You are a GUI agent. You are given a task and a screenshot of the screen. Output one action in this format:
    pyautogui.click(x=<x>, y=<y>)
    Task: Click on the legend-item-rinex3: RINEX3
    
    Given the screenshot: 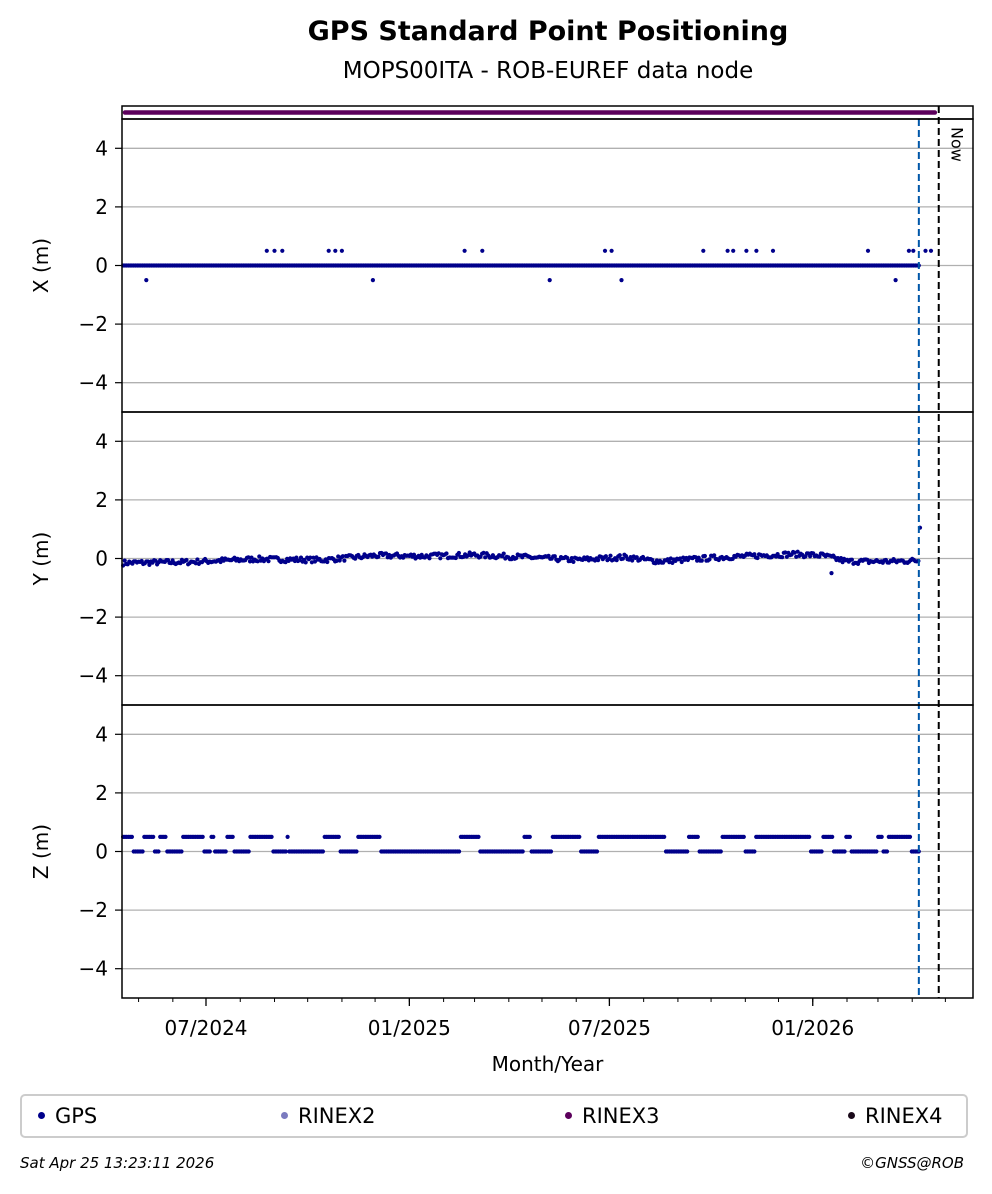 What is the action you would take?
    pyautogui.click(x=612, y=1116)
    